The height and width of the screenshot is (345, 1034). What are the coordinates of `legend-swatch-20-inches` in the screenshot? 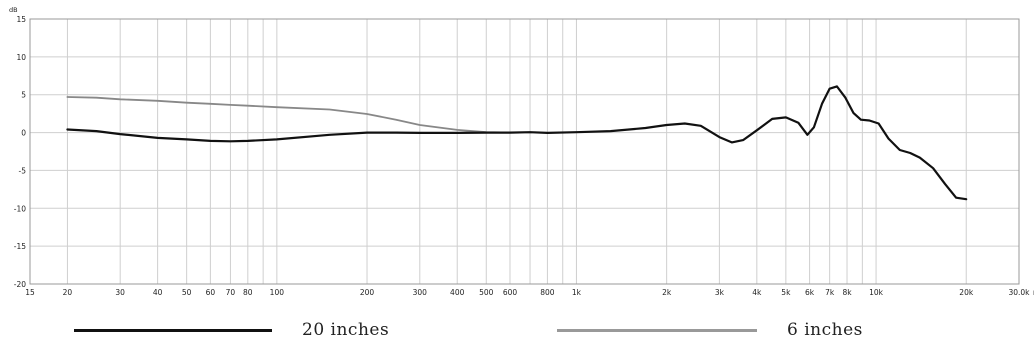 It's located at (173, 330).